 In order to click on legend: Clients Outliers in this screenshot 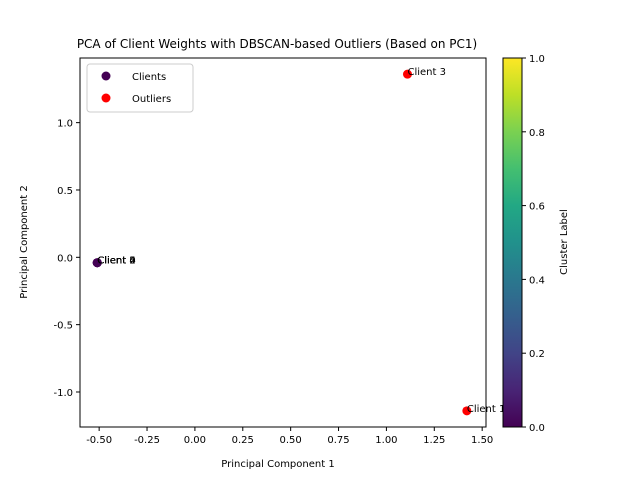, I will do `click(140, 88)`.